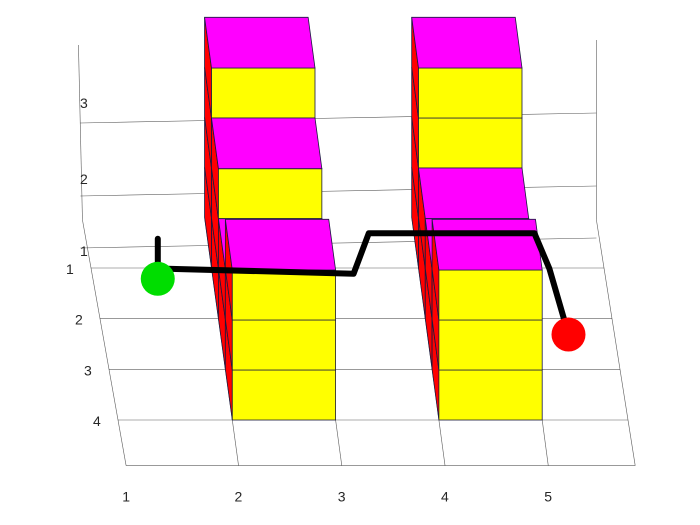 The image size is (700, 525). What do you see at coordinates (104, 342) in the screenshot?
I see `floor-left-edge` at bounding box center [104, 342].